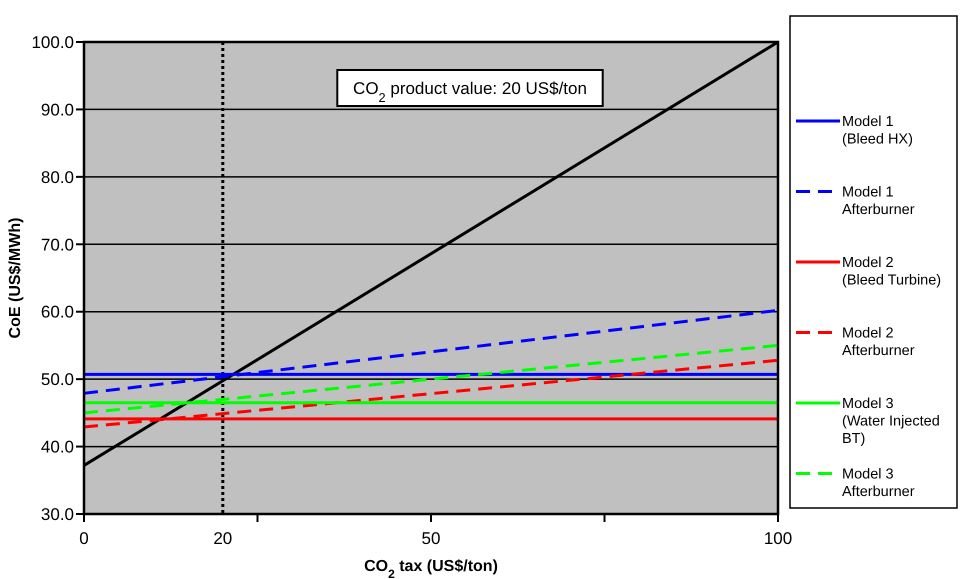 This screenshot has height=579, width=961. What do you see at coordinates (470, 91) in the screenshot?
I see `annotation: CO$_{2}$ product value: 20 US$/ton` at bounding box center [470, 91].